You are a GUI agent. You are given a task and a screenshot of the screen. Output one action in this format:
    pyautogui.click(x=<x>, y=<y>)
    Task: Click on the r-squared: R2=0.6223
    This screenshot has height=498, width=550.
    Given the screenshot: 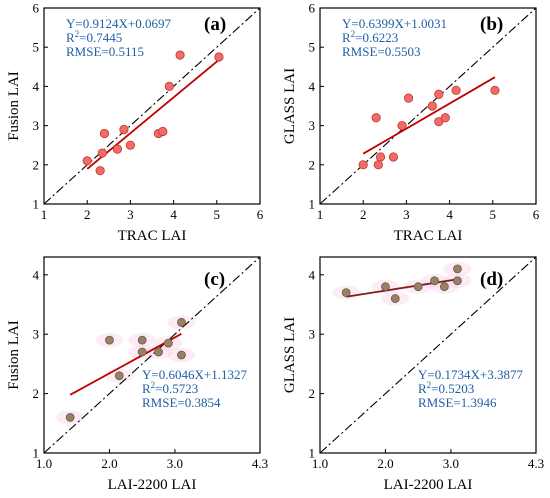 What is the action you would take?
    pyautogui.click(x=370, y=37)
    